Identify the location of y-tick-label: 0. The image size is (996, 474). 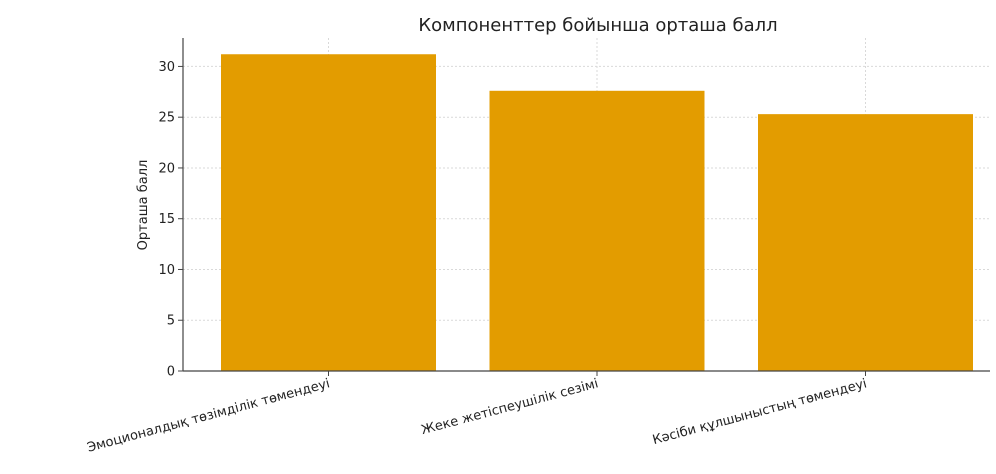
(171, 372).